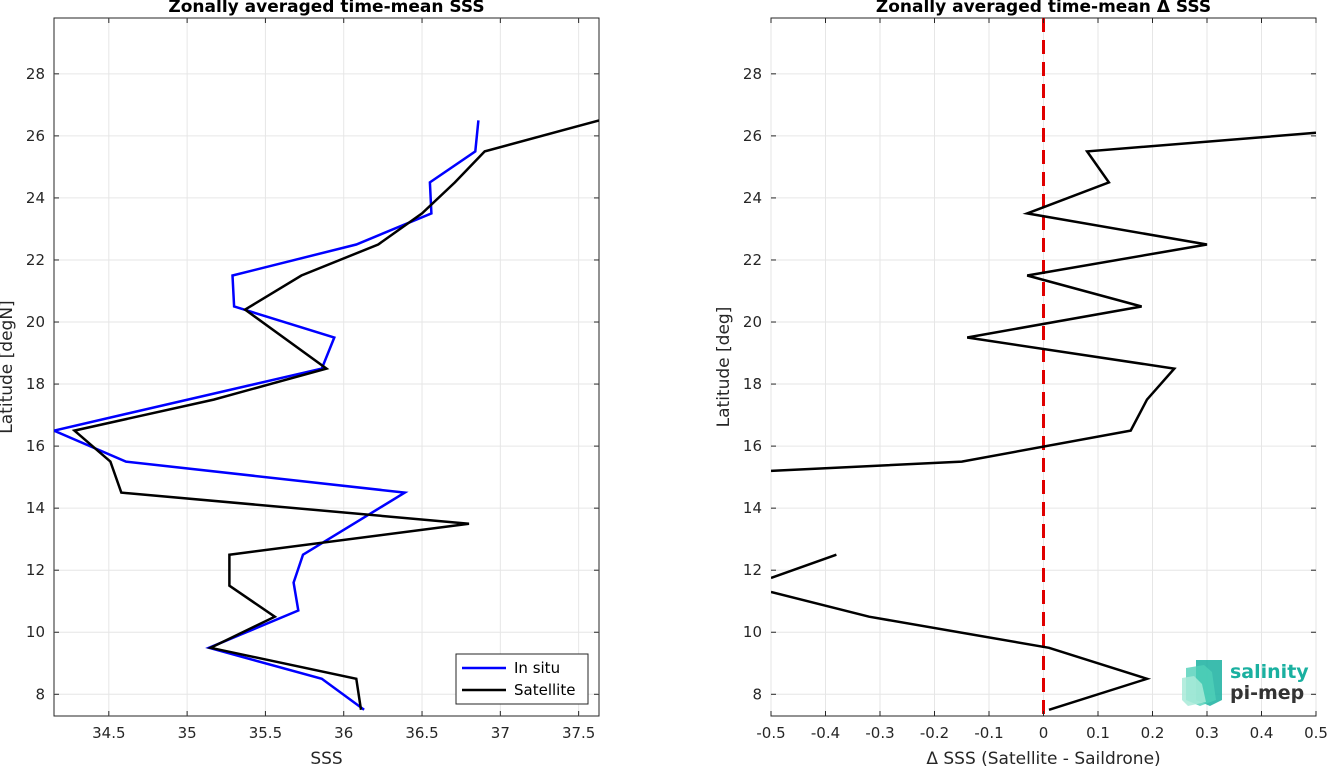 The width and height of the screenshot is (1330, 769). What do you see at coordinates (343, 733) in the screenshot?
I see `x-tick-label: 36` at bounding box center [343, 733].